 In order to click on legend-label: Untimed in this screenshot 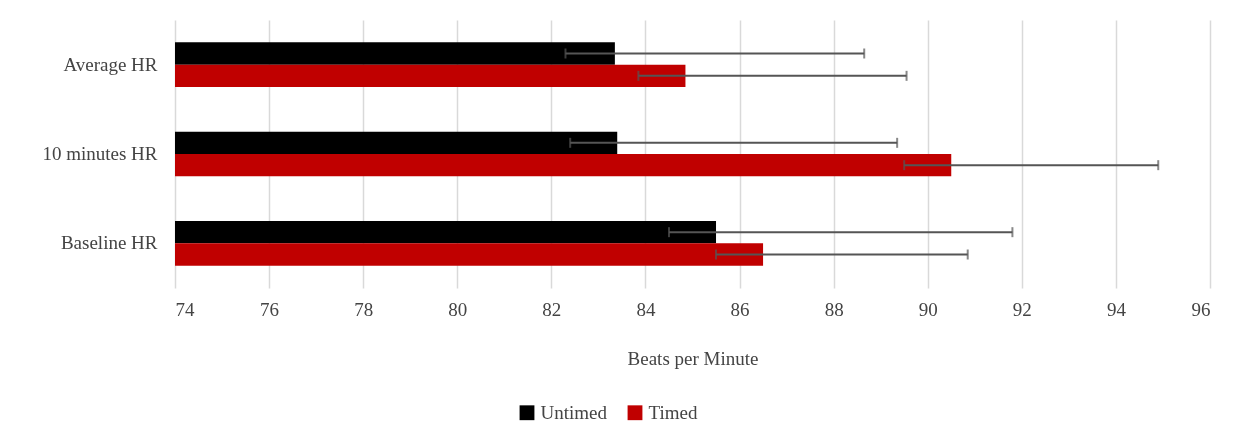, I will do `click(574, 412)`.